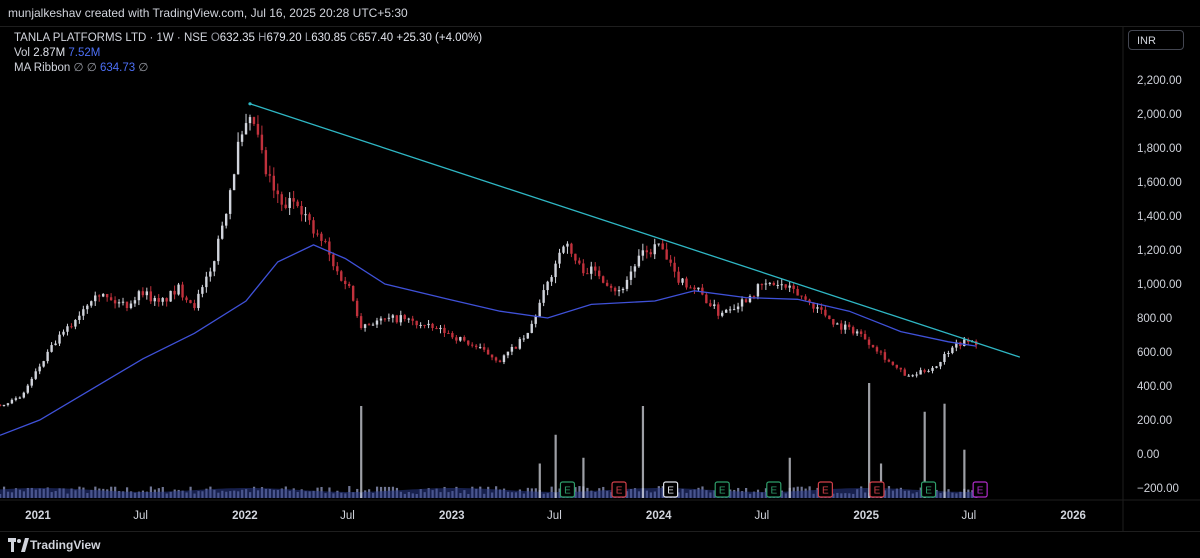 The height and width of the screenshot is (558, 1200). What do you see at coordinates (1156, 40) in the screenshot?
I see `currency-selector: INR` at bounding box center [1156, 40].